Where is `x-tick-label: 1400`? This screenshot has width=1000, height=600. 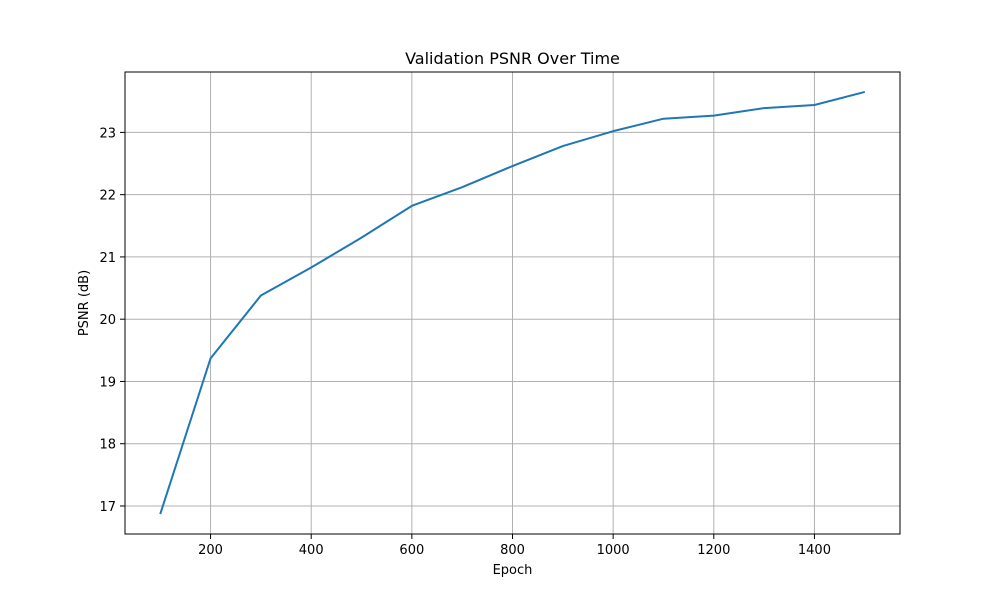
x-tick-label: 1400 is located at coordinates (814, 550).